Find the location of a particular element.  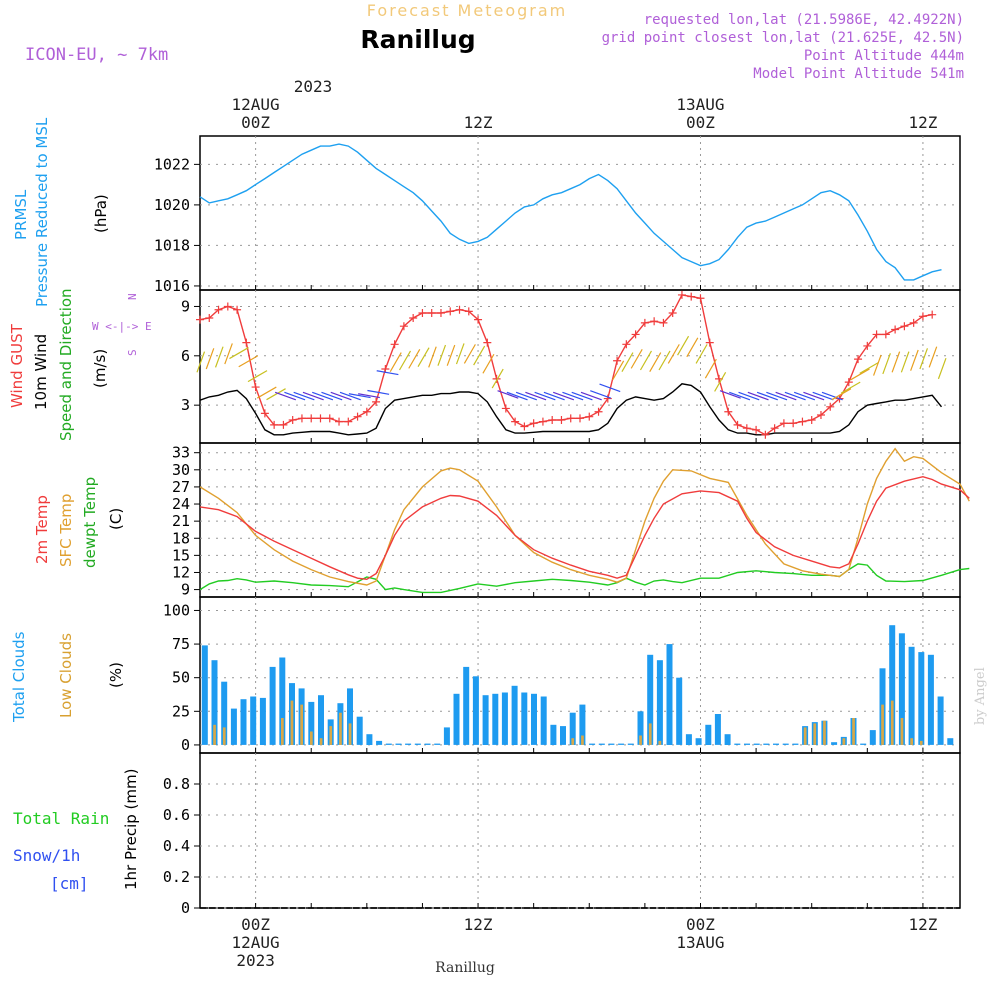

y-tick-label: 30 is located at coordinates (181, 470).